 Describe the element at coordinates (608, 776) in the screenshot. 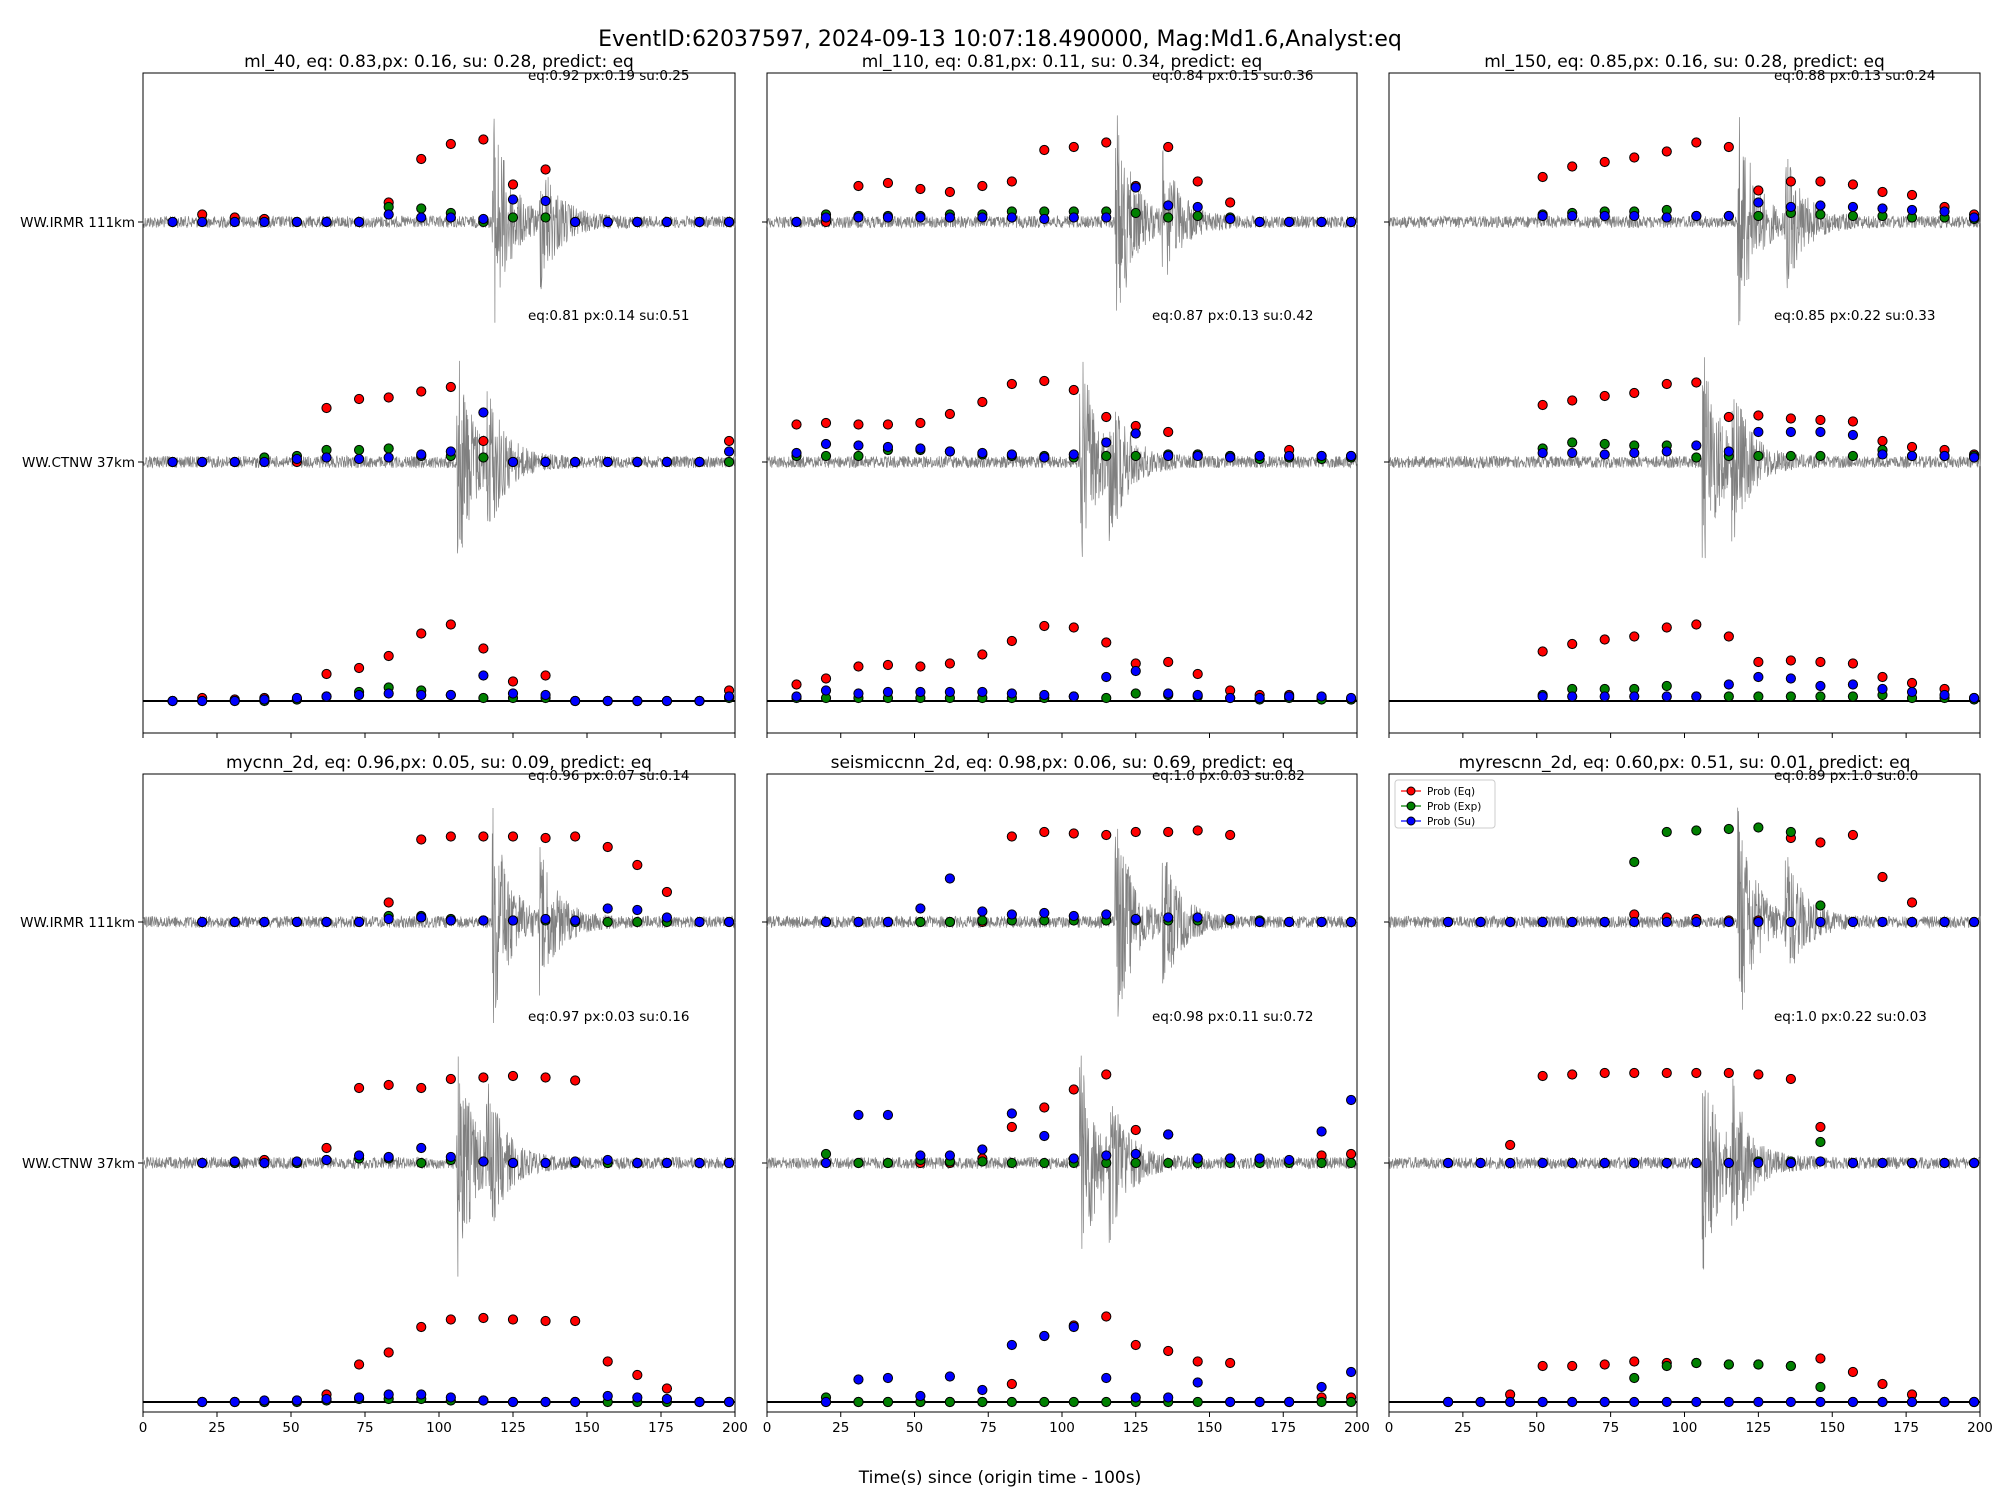

I see `row-stats: eq:0.96 px:0.07 su:0.14` at that location.